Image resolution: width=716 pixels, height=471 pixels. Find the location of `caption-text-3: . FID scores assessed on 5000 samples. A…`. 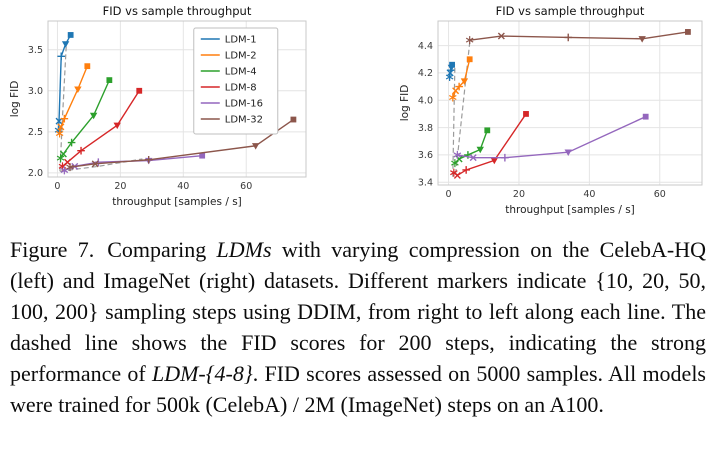

caption-text-3: . FID scores assessed on 5000 samples. A… is located at coordinates (358, 389).